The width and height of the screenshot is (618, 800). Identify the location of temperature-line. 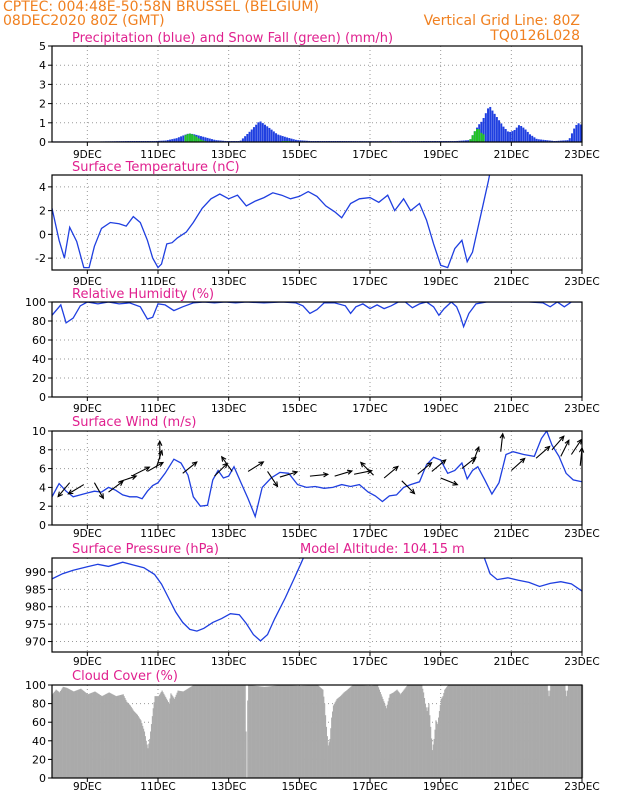
(271, 222).